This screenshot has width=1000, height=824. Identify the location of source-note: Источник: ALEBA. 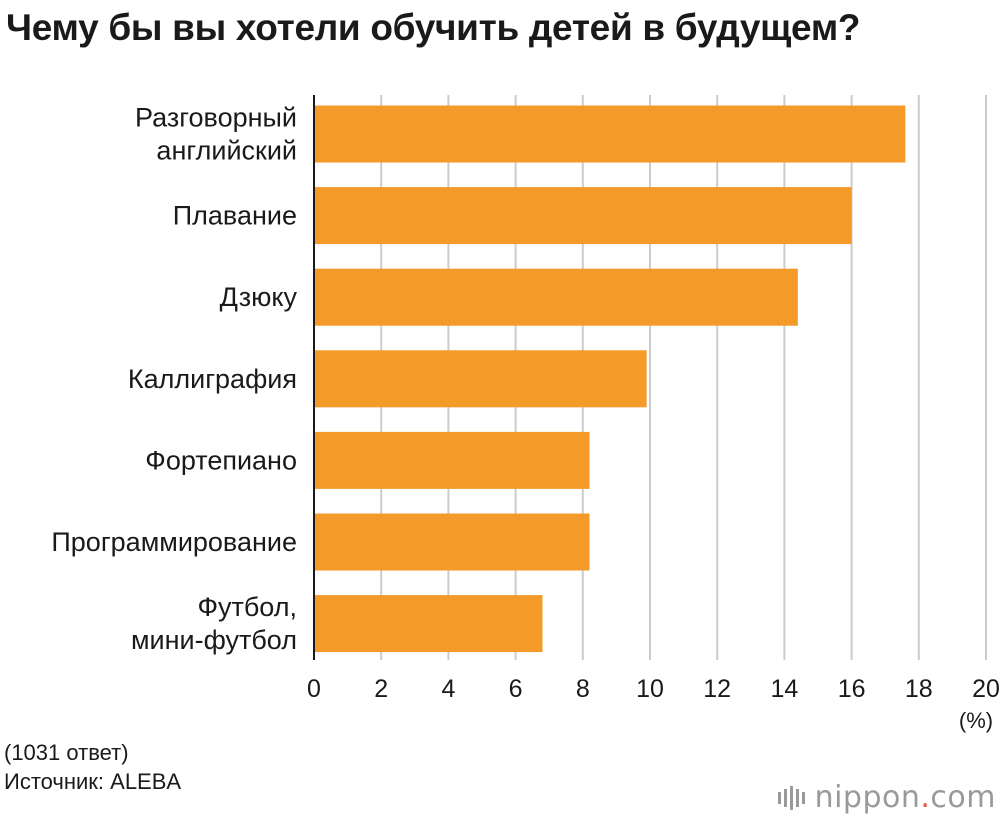
(93, 781).